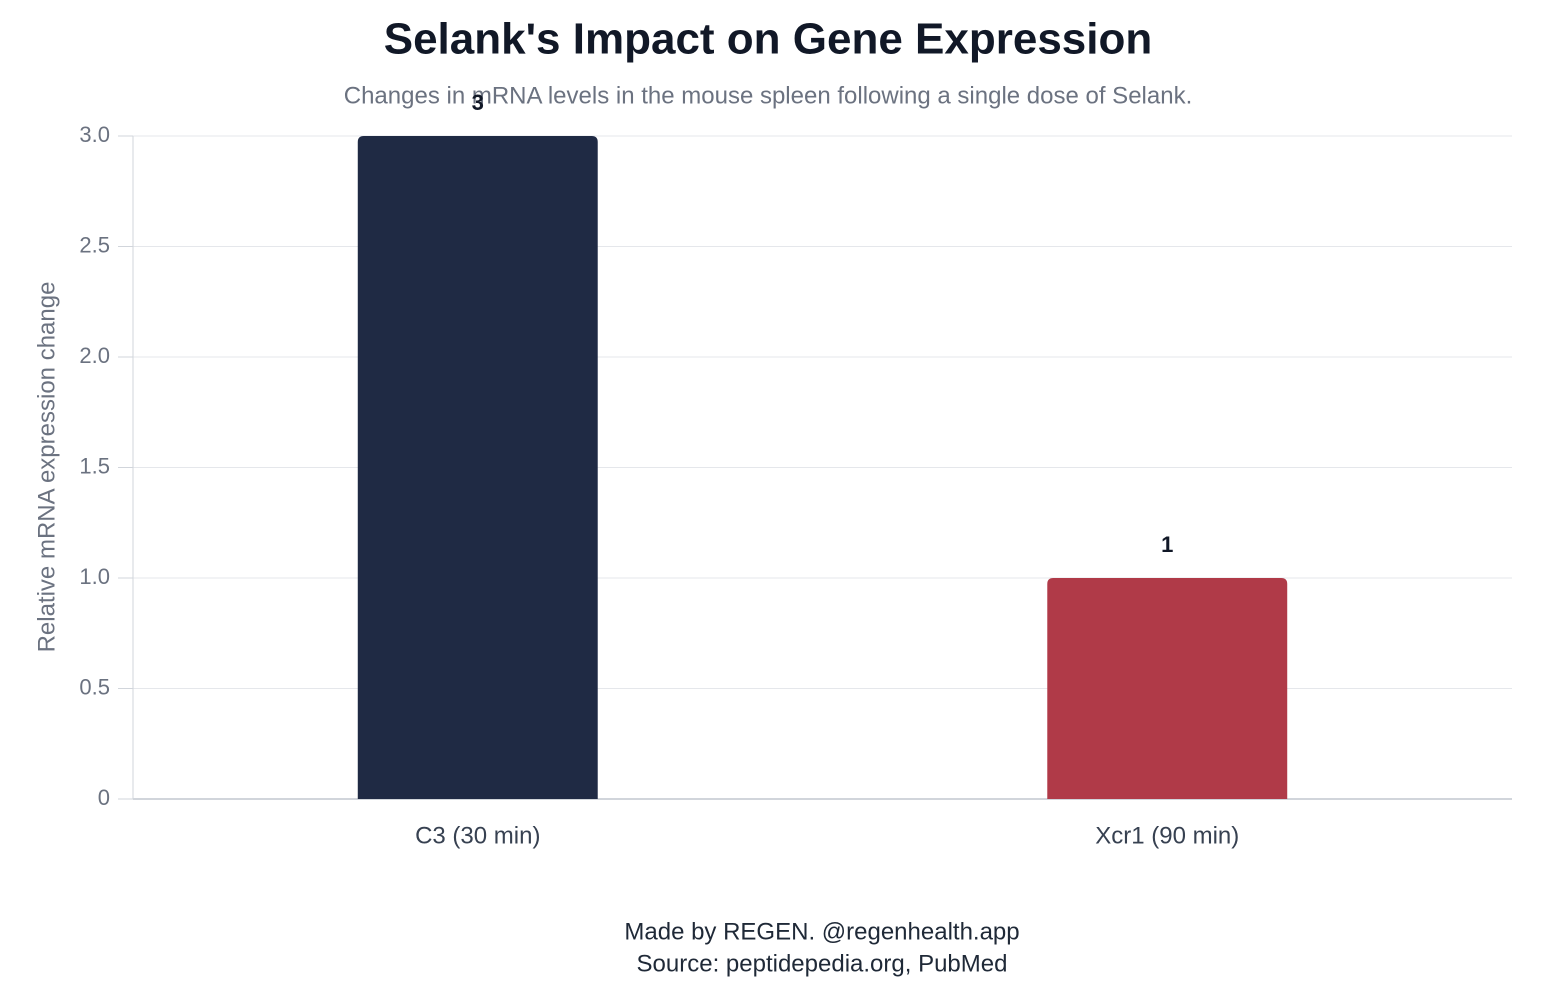 This screenshot has height=1000, width=1560. I want to click on value-label: 3, so click(478, 102).